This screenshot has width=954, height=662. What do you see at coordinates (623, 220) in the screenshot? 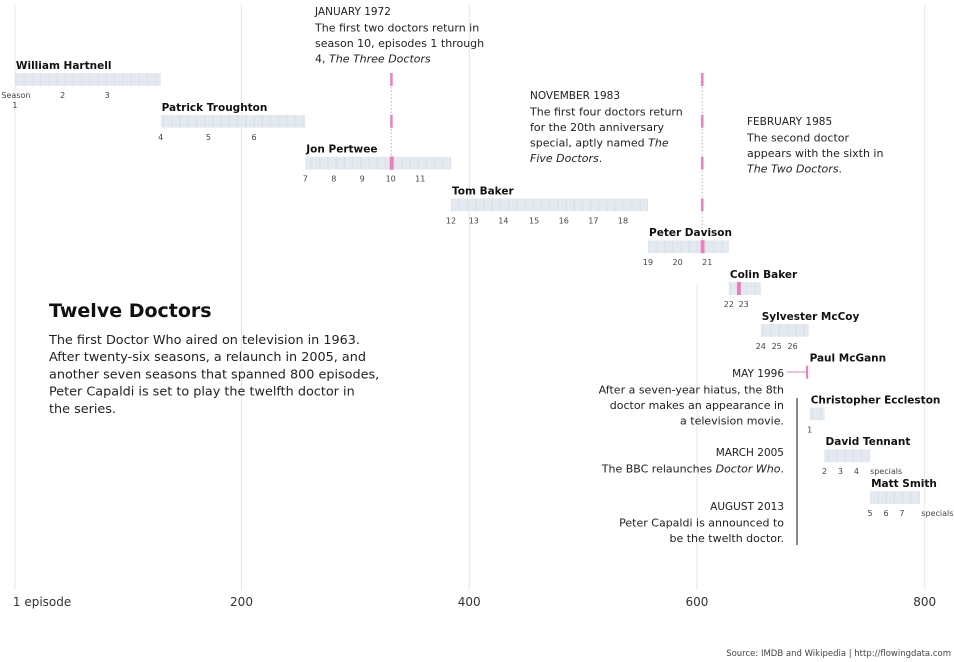
I see `season-label: 18` at bounding box center [623, 220].